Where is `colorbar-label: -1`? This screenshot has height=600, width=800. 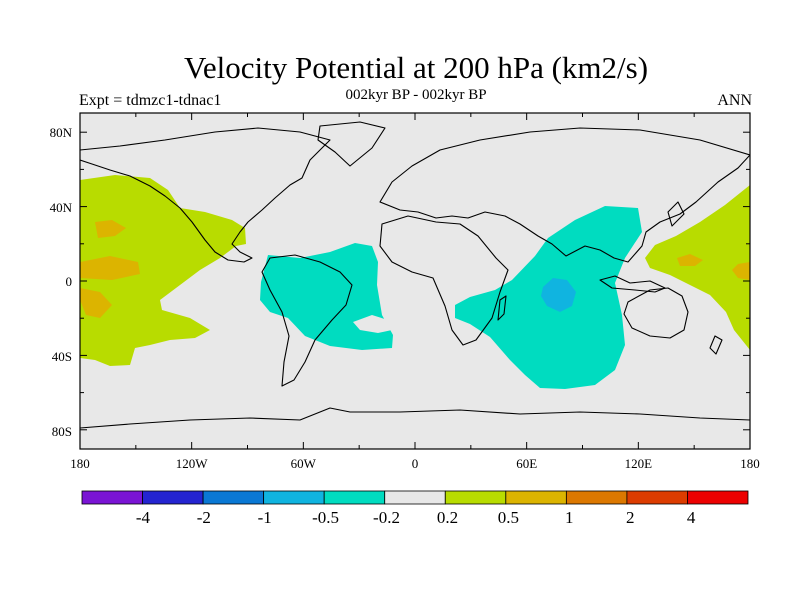 colorbar-label: -1 is located at coordinates (265, 517).